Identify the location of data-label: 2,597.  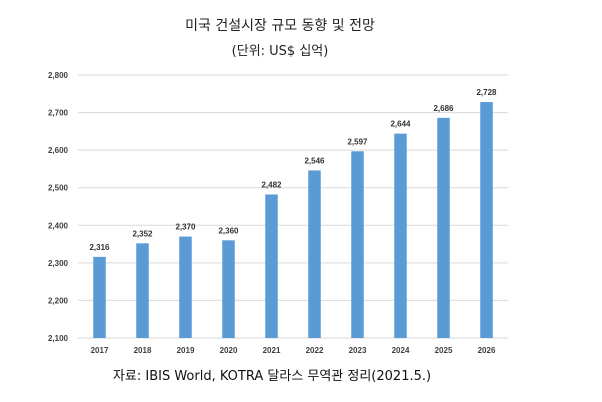
(357, 141).